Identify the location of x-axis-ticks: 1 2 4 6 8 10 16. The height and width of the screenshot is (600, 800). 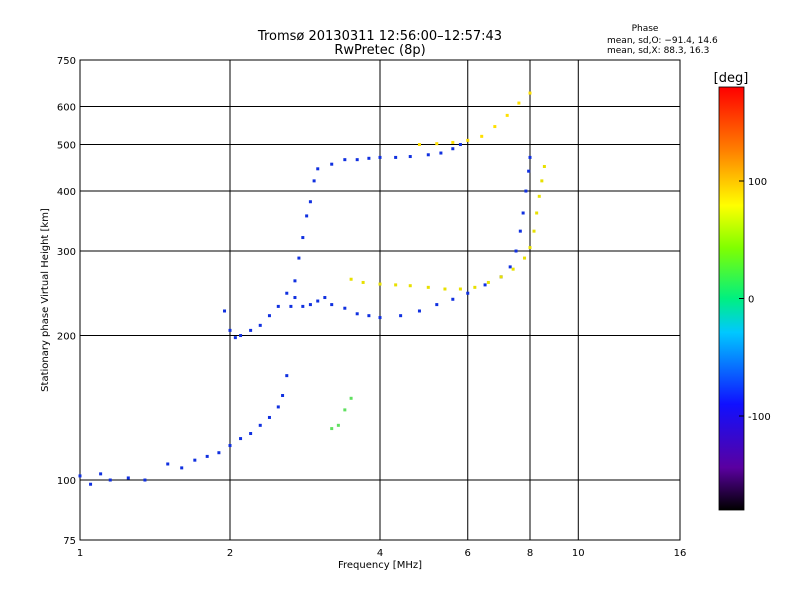
(382, 553).